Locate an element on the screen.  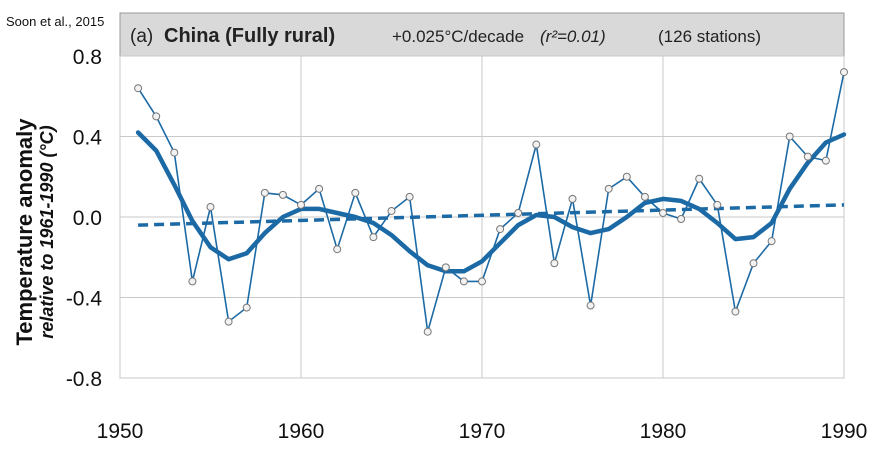
x-tick-label: 1960 is located at coordinates (301, 431).